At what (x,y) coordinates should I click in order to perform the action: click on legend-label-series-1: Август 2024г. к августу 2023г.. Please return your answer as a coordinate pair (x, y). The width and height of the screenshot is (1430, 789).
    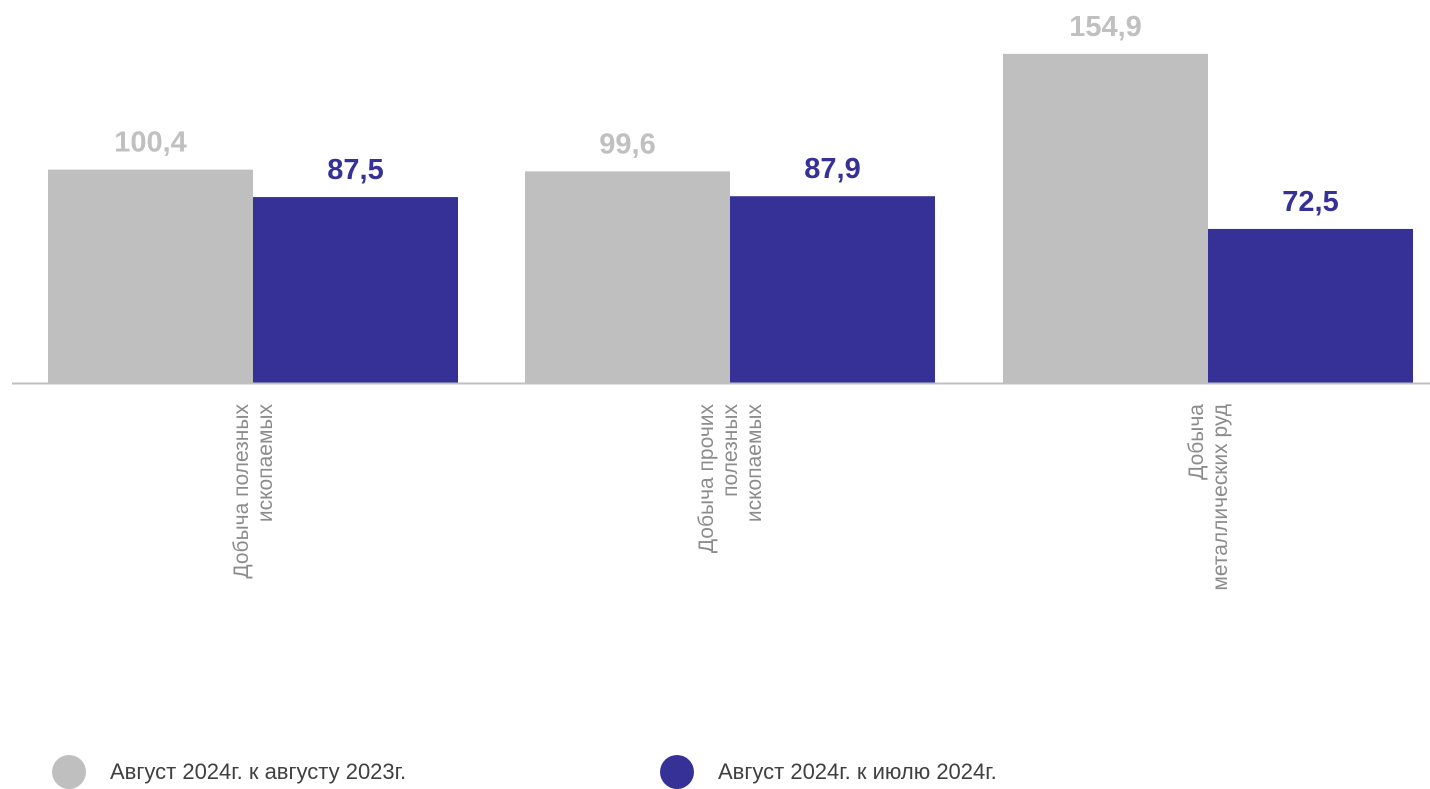
    Looking at the image, I should click on (258, 771).